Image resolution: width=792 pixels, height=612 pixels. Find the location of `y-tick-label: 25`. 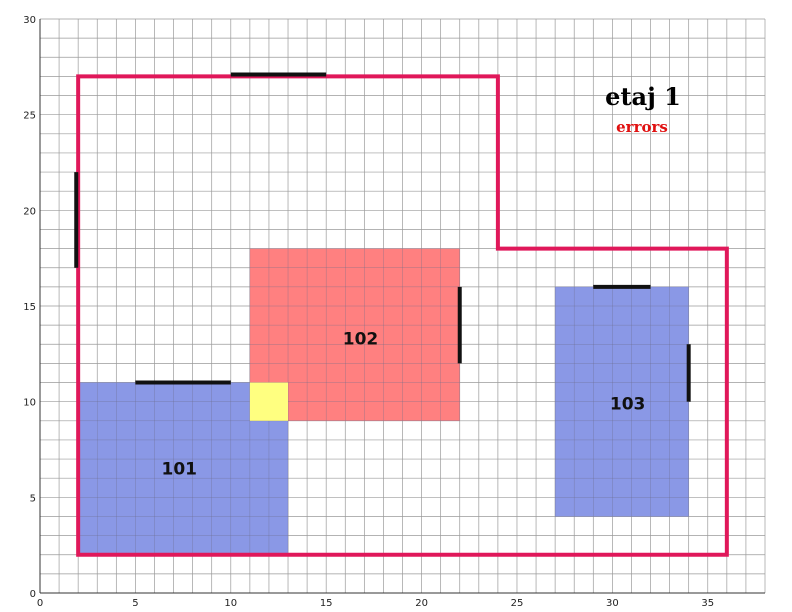

y-tick-label: 25 is located at coordinates (29, 116).